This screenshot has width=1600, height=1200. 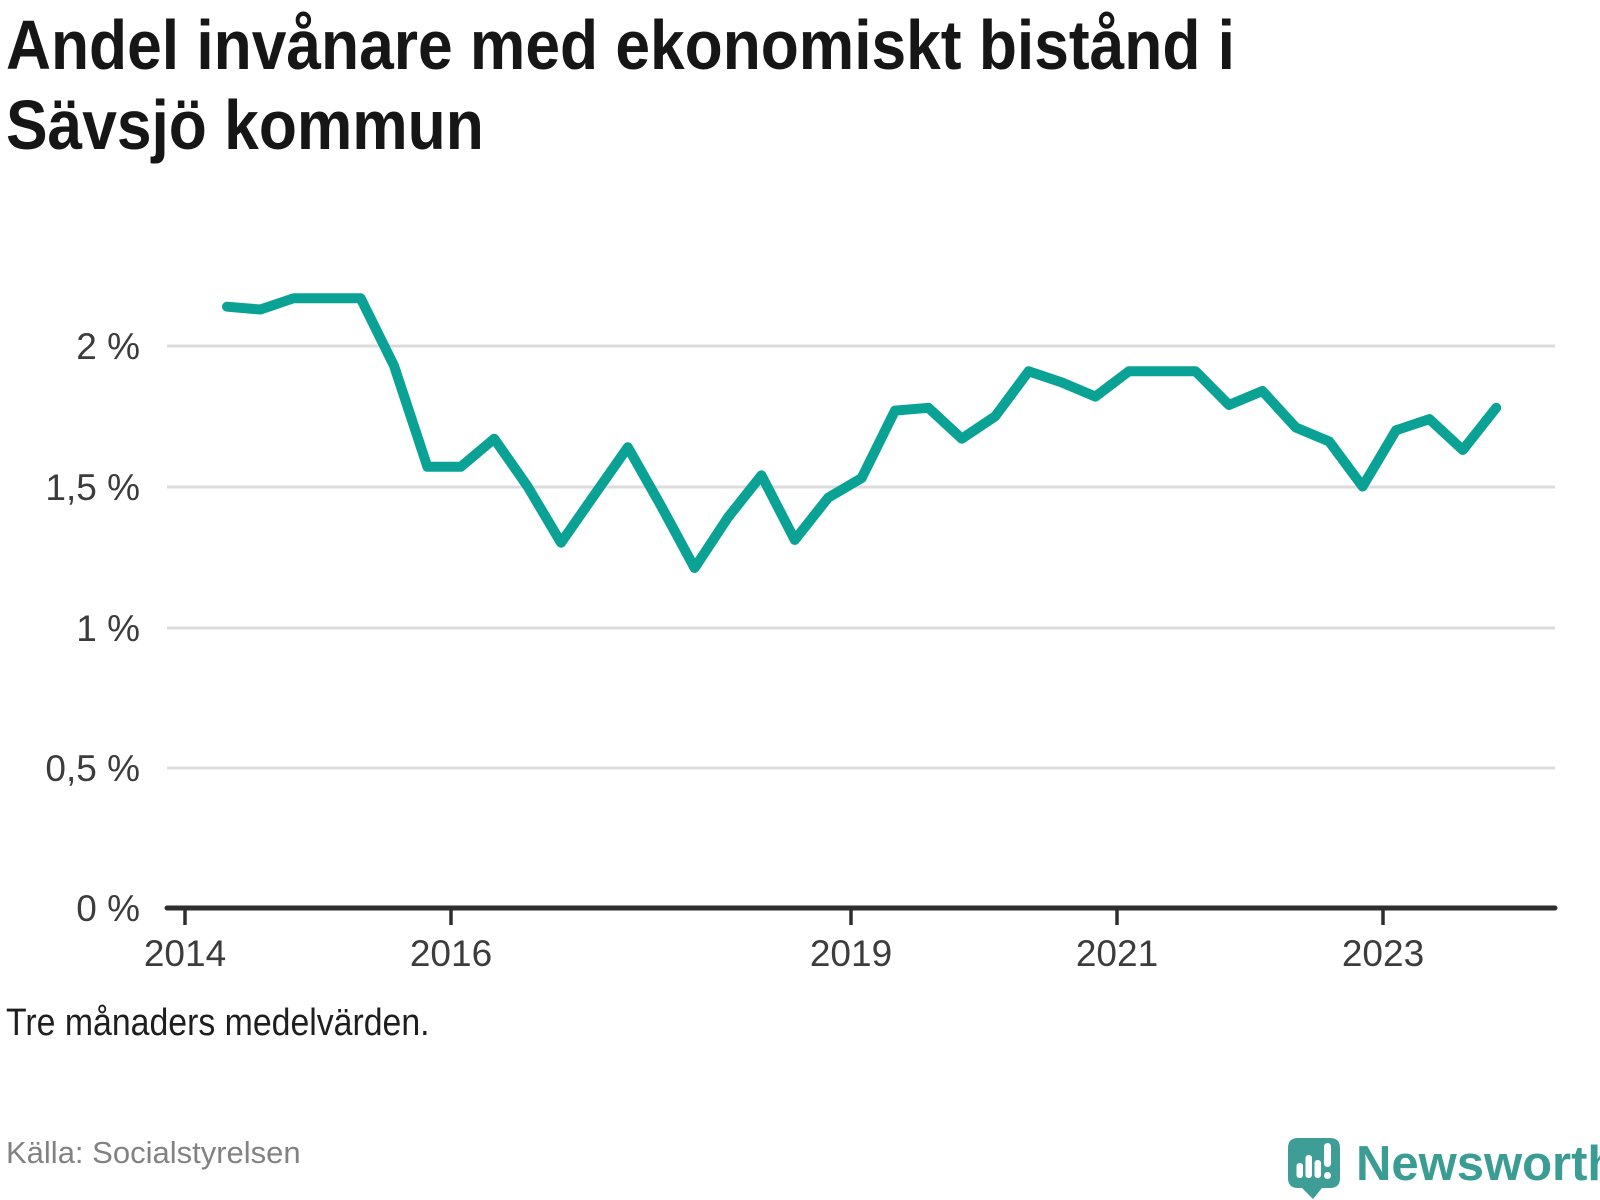 What do you see at coordinates (92, 768) in the screenshot?
I see `y-tick-label-0-5pct: 0,5 %` at bounding box center [92, 768].